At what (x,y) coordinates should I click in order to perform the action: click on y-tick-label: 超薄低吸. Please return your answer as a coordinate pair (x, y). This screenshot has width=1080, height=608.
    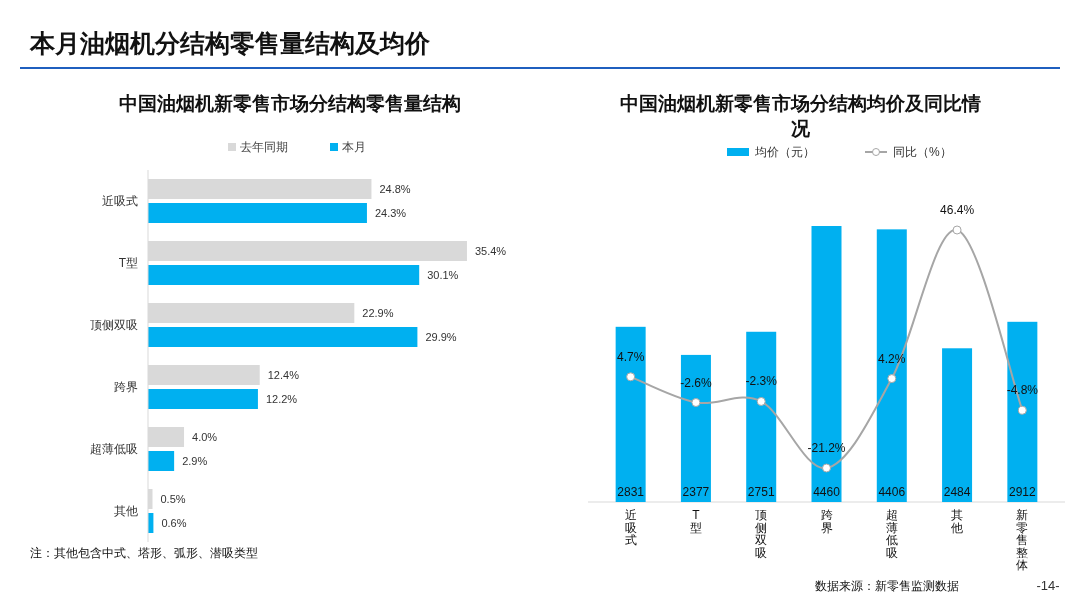
    Looking at the image, I should click on (114, 449).